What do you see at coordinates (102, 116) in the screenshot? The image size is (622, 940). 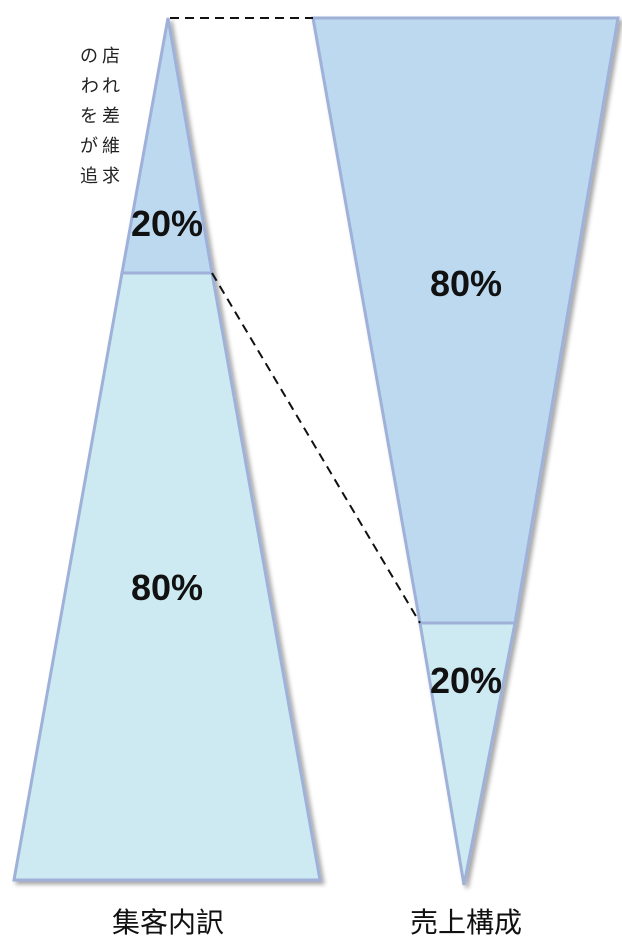 I see `paragraph-line: を差` at bounding box center [102, 116].